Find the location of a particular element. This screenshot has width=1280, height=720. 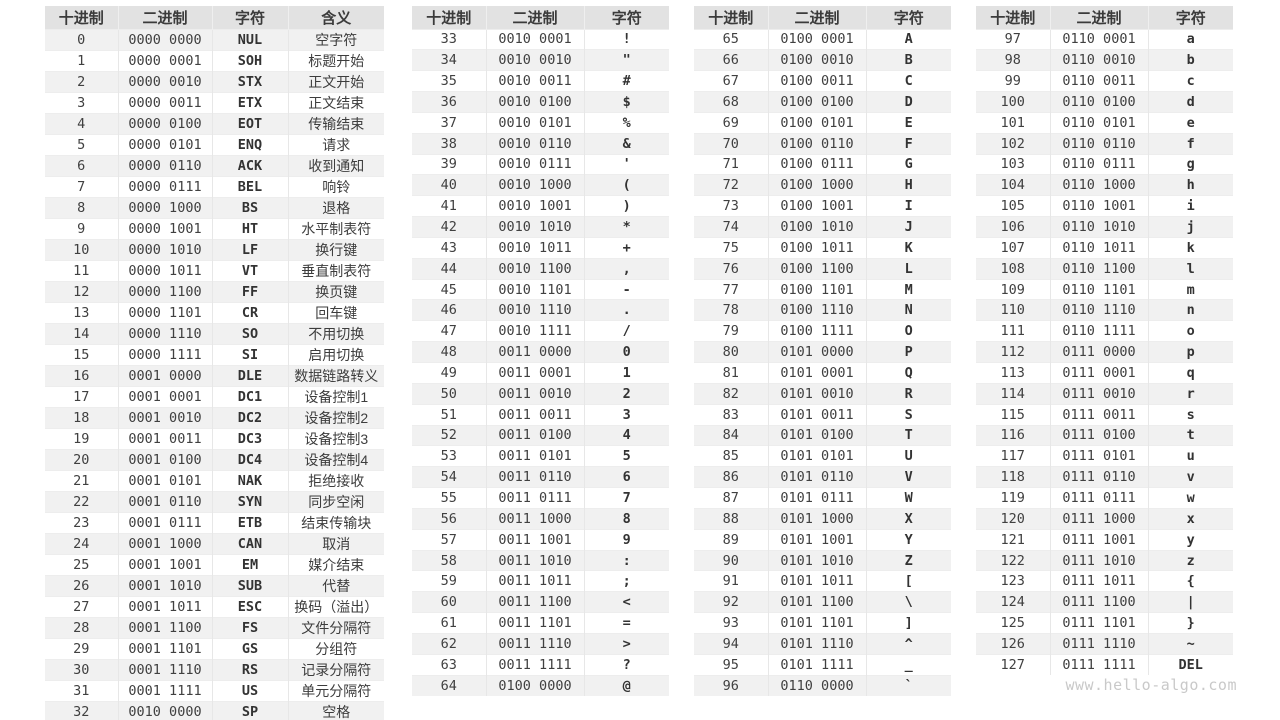

decimal-cell: 53 is located at coordinates (449, 456).